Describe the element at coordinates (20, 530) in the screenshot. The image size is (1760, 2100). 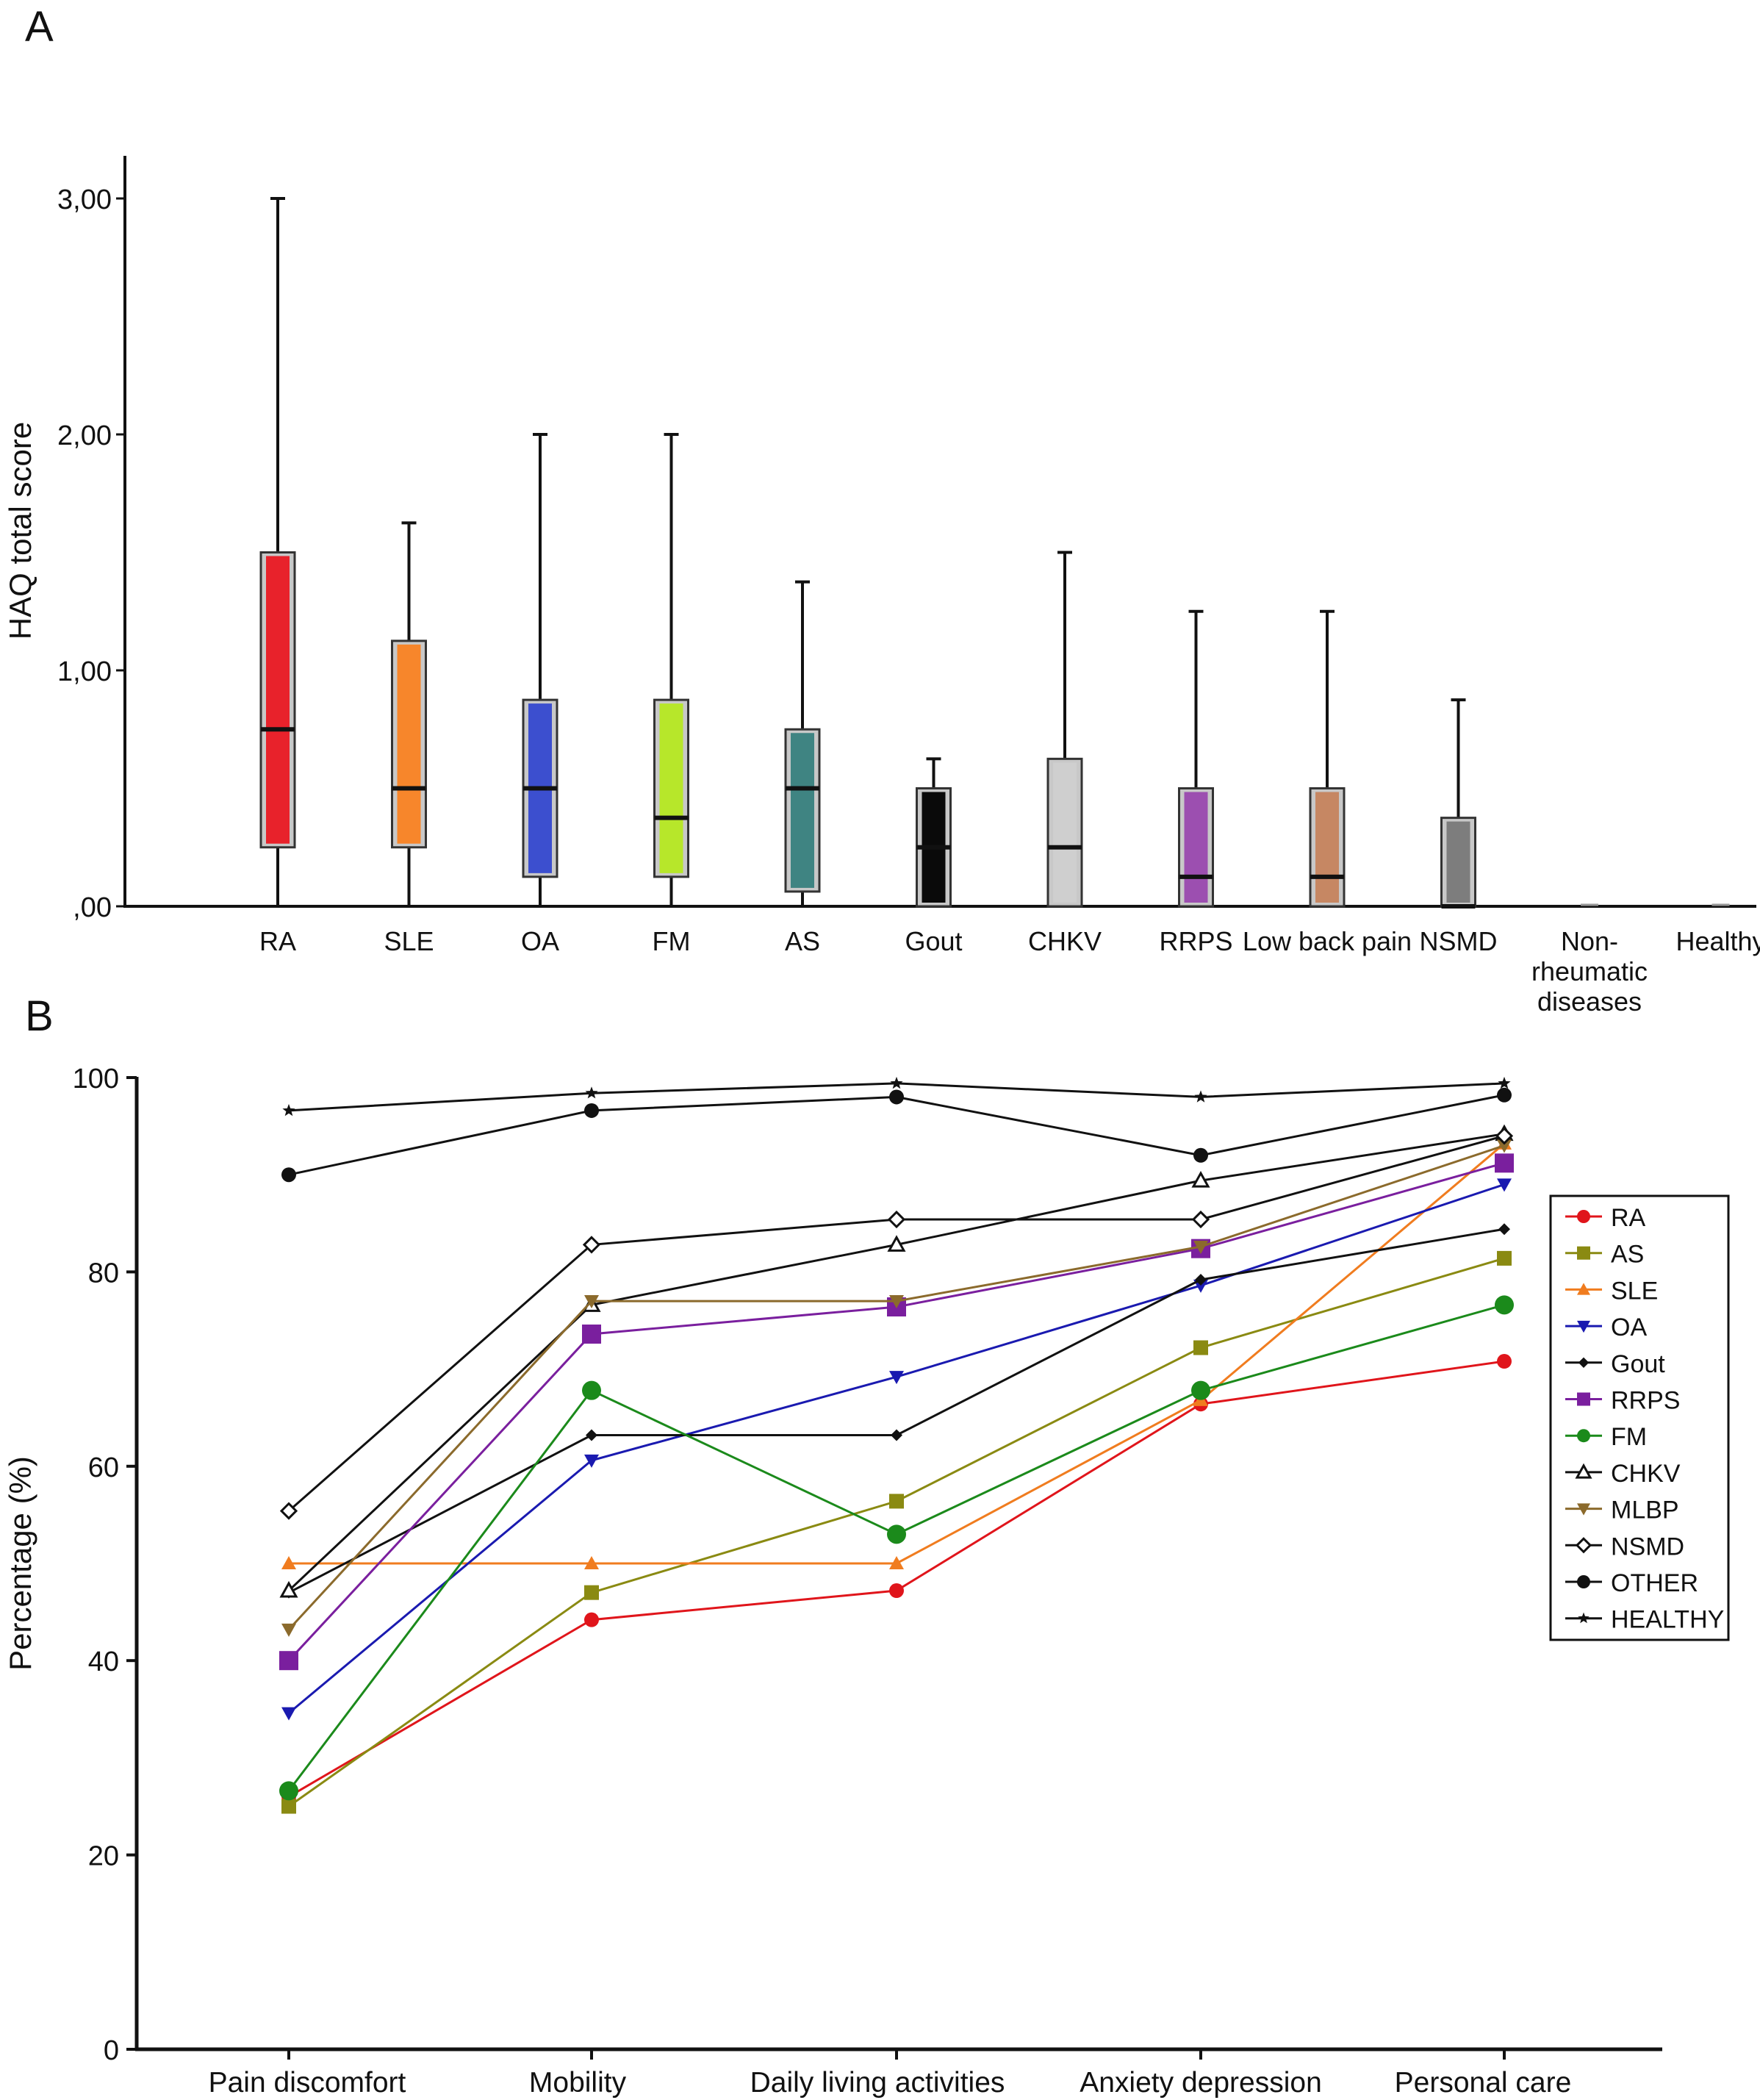
I see `panel-a-y-axis-title: HAQ total score` at that location.